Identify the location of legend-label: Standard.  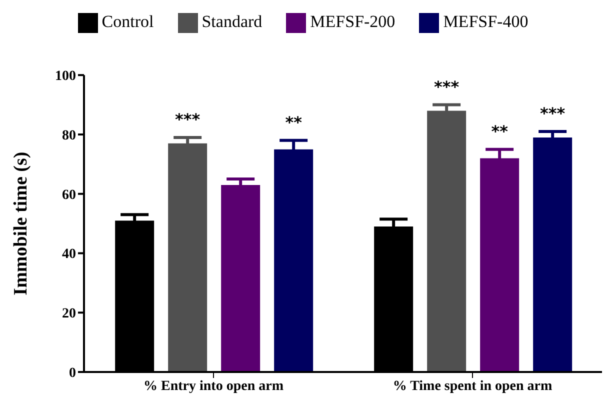
(232, 21).